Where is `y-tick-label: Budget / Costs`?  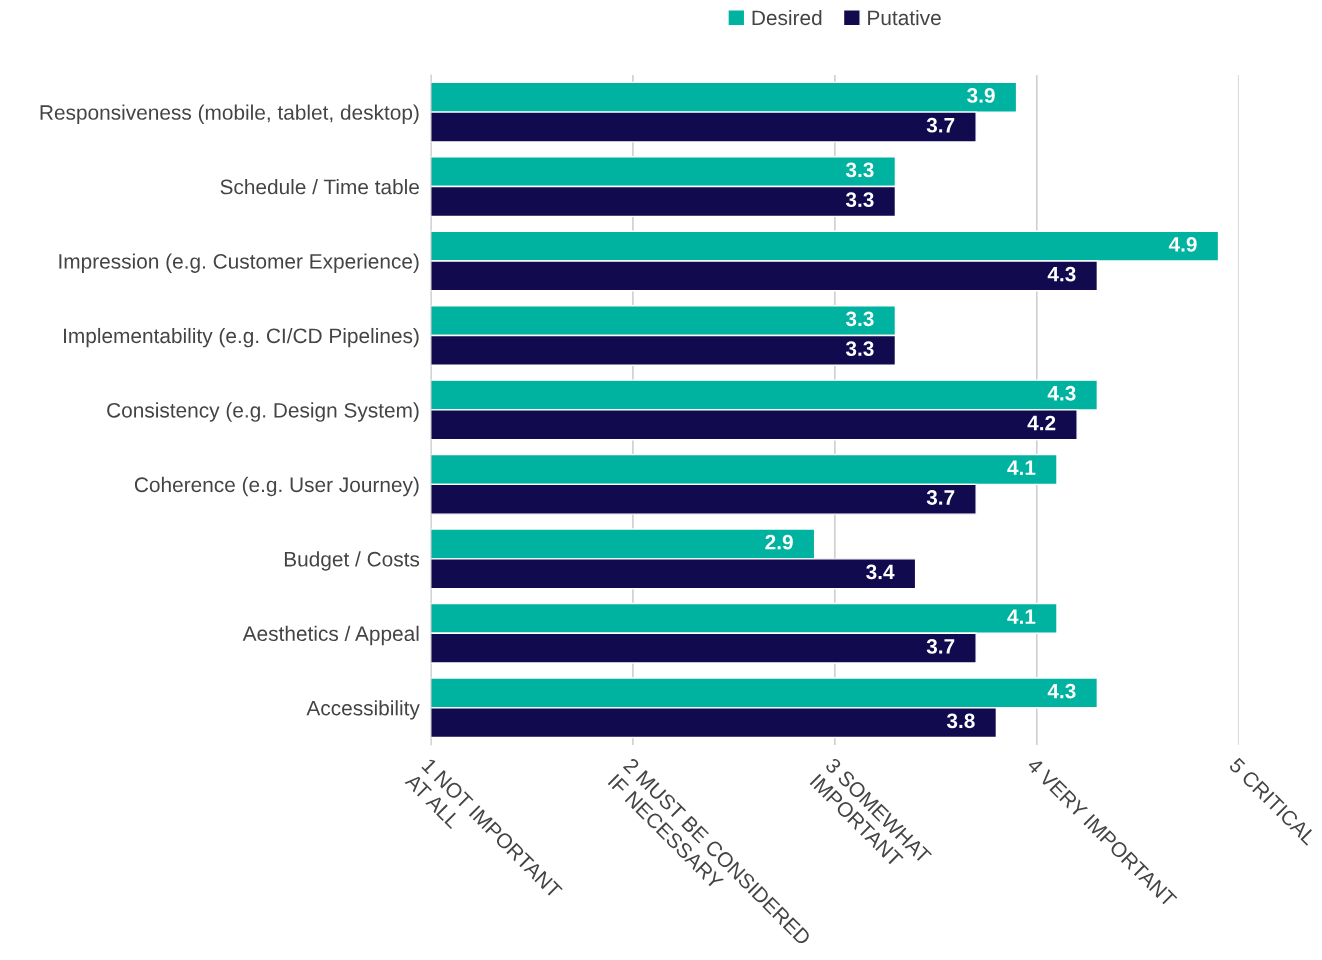
y-tick-label: Budget / Costs is located at coordinates (352, 561).